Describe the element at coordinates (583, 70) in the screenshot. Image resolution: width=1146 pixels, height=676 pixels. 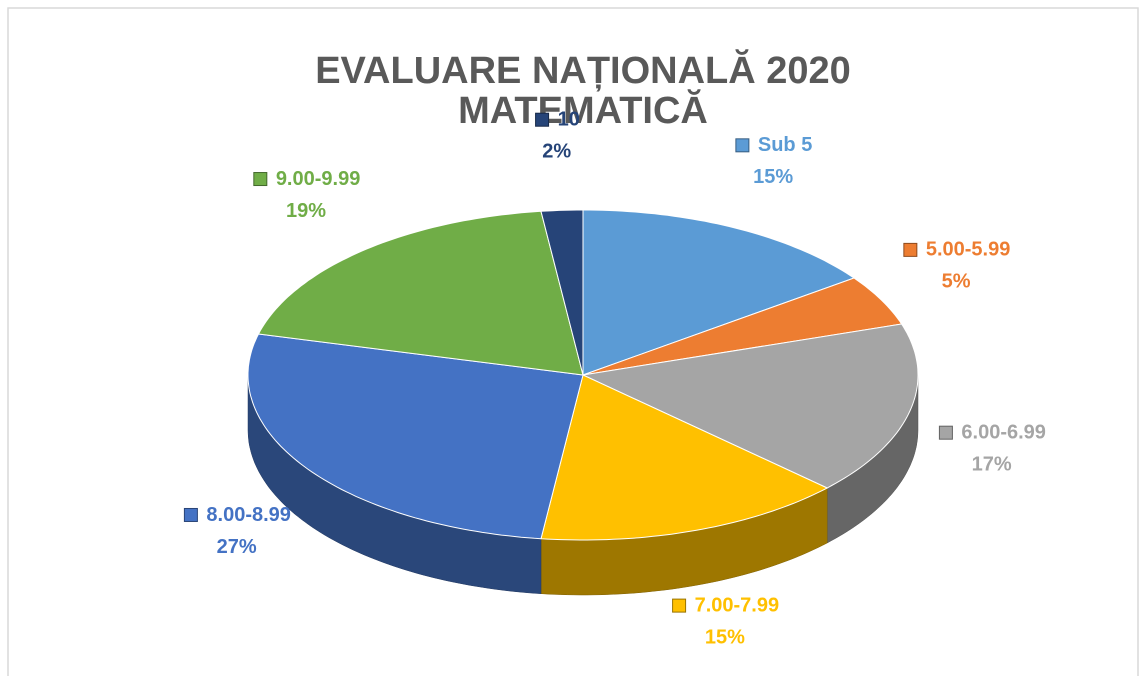
I see `chart-title: EVALUARE NAȚIONALĂ 2020` at that location.